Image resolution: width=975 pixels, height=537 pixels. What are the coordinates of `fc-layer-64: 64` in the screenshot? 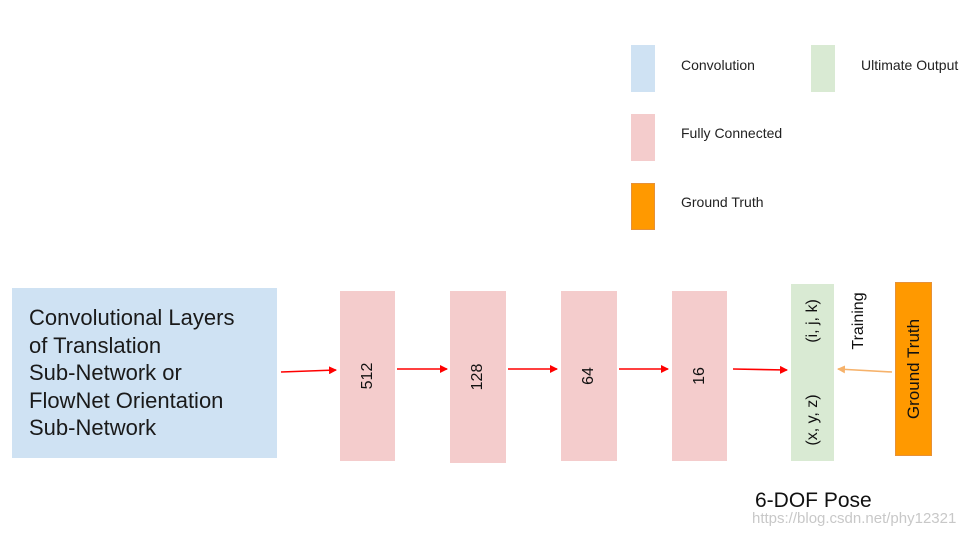 It's located at (589, 376).